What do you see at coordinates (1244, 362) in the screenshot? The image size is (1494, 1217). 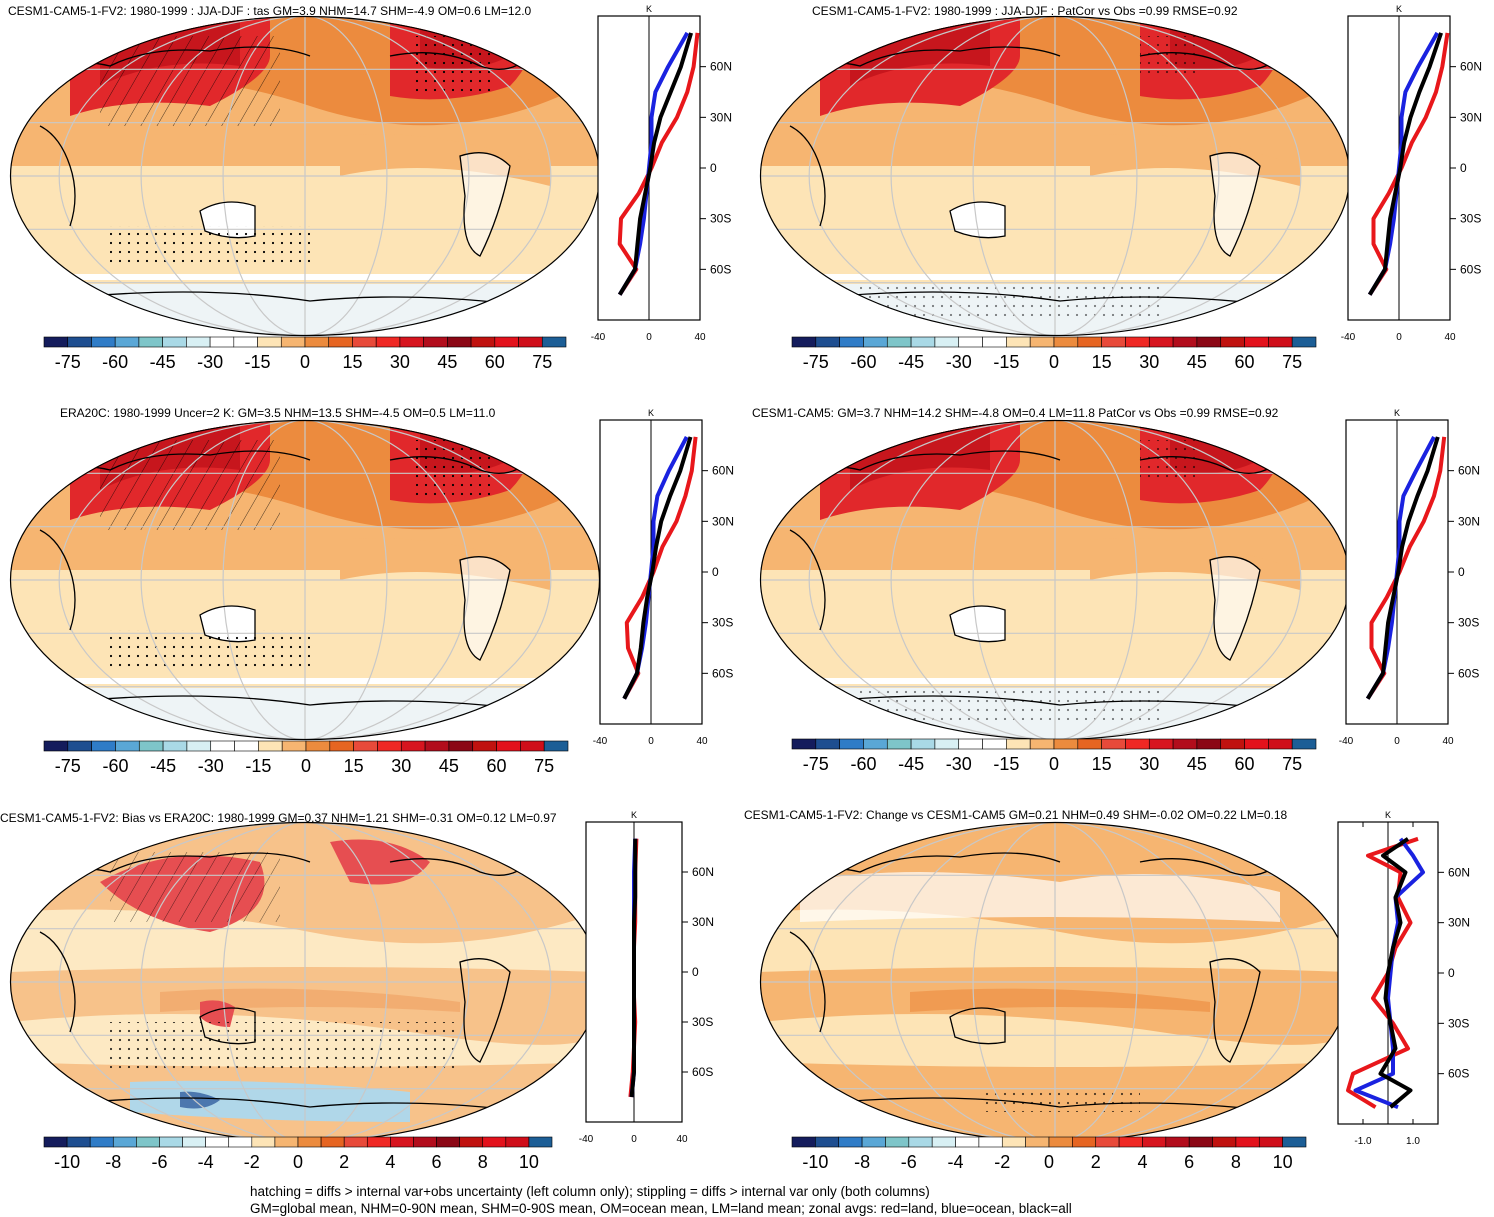 I see `colorbar-tick-label: 60` at bounding box center [1244, 362].